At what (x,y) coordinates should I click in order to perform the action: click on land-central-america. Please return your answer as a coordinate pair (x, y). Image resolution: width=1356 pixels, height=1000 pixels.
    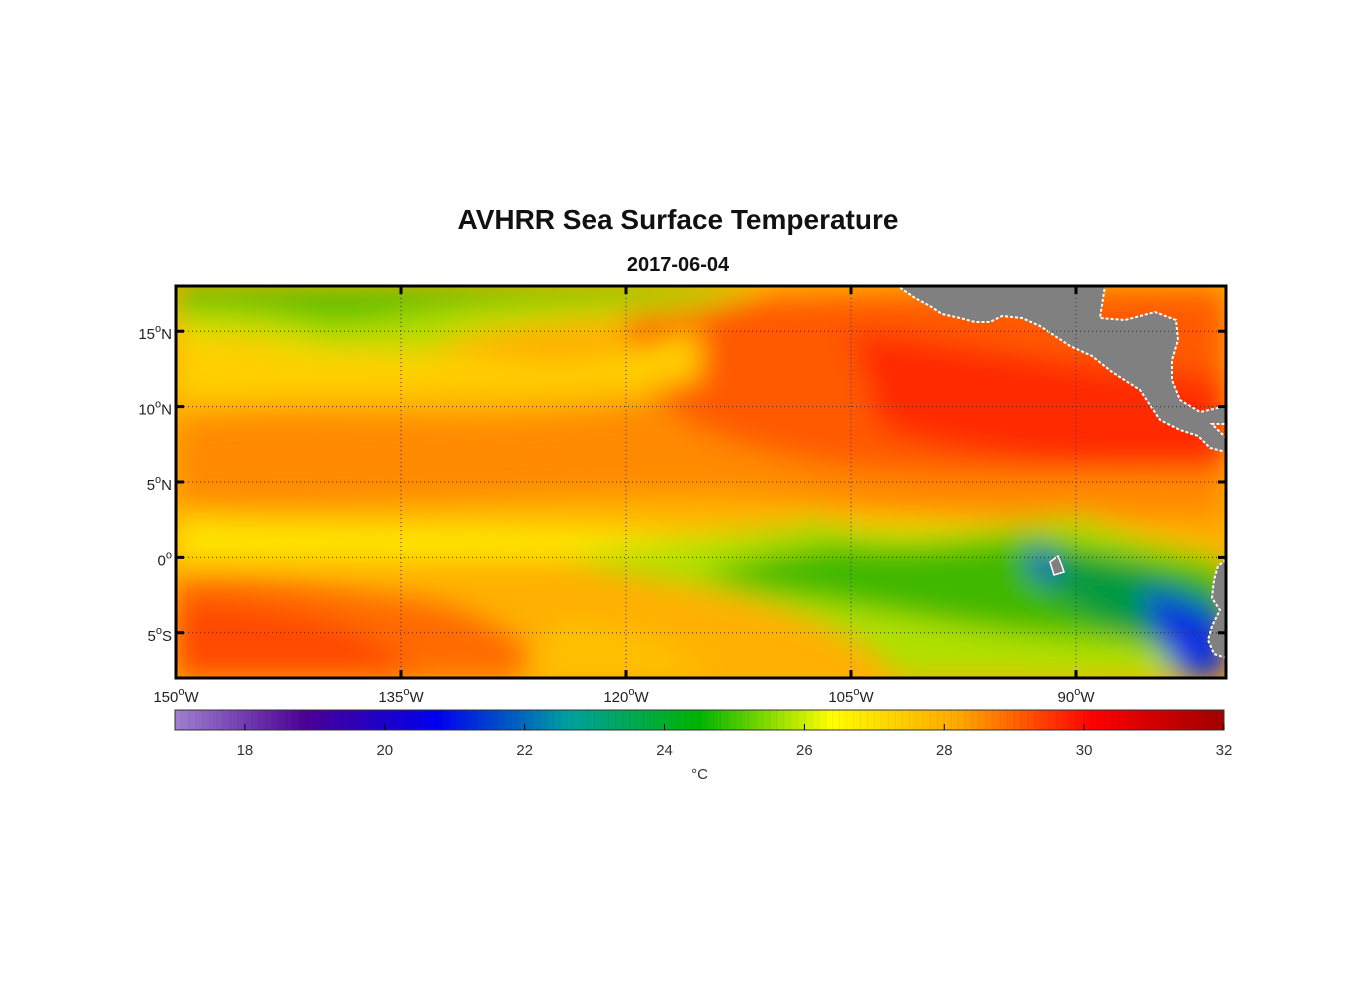
    Looking at the image, I should click on (1061, 370).